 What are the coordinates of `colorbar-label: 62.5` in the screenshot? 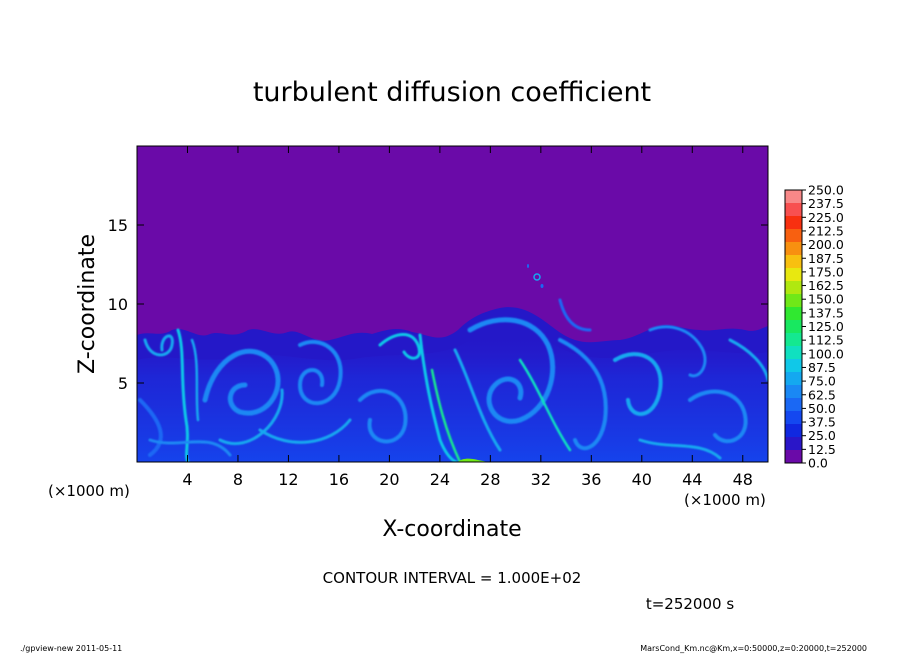 It's located at (822, 394).